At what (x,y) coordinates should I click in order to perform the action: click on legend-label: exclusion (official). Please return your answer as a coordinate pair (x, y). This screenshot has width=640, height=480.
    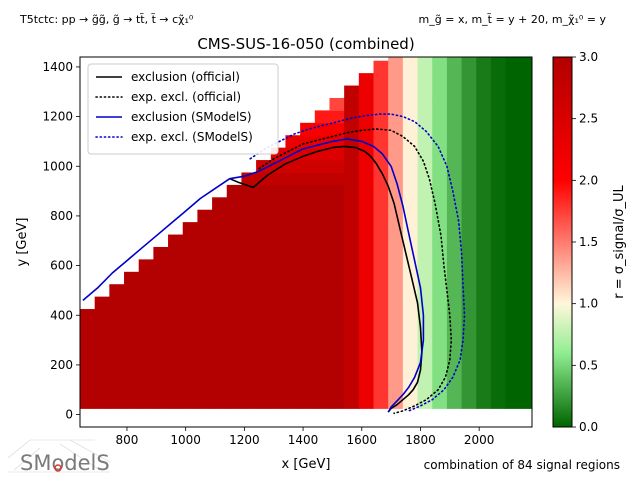
    Looking at the image, I should click on (185, 77).